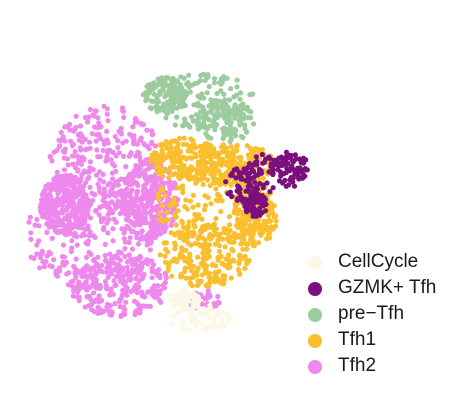 The height and width of the screenshot is (412, 455). Describe the element at coordinates (198, 108) in the screenshot. I see `series-points-pre-tfh` at that location.